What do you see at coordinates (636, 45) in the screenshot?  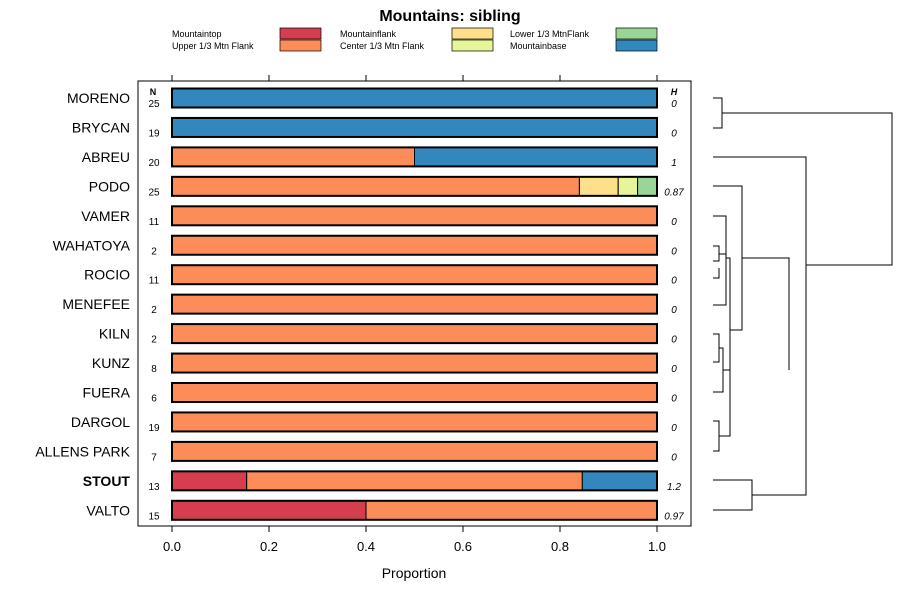 I see `legend-swatch-mountainbase` at bounding box center [636, 45].